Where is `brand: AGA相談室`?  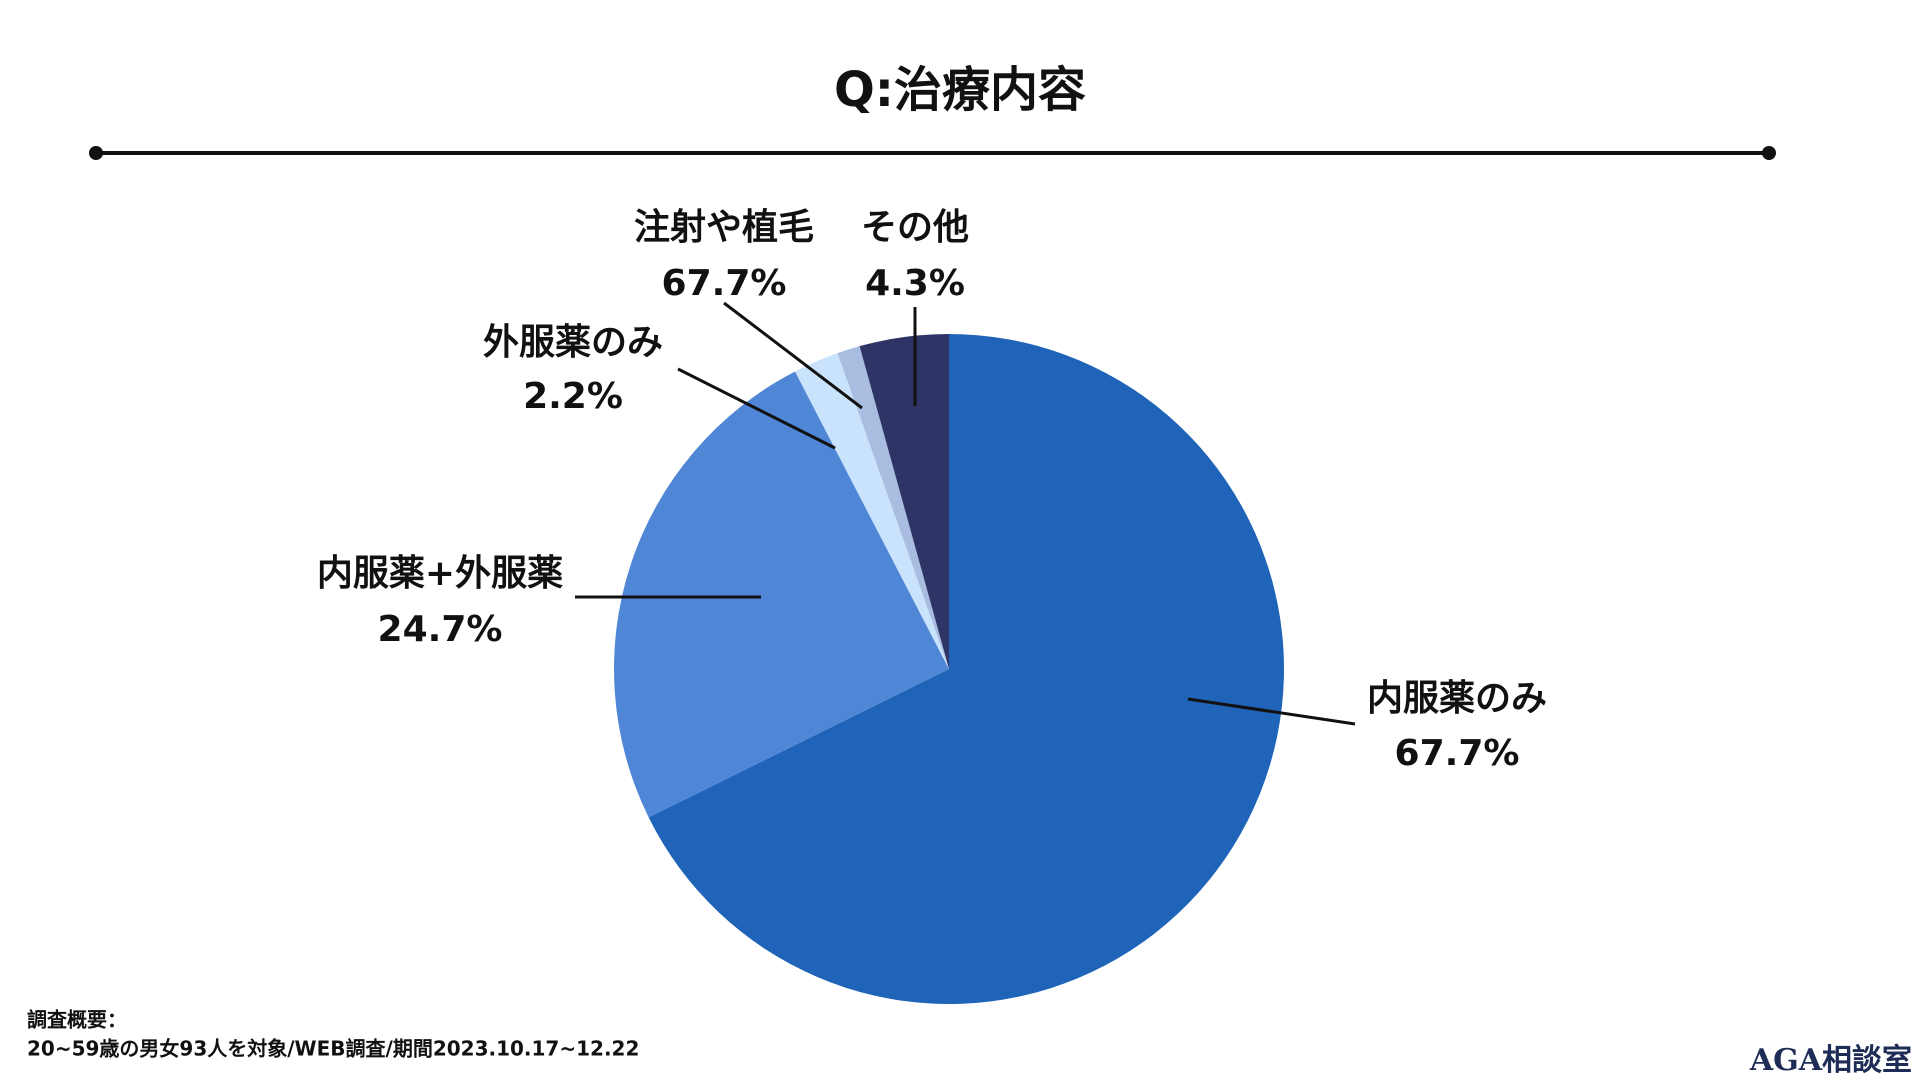 brand: AGA相談室 is located at coordinates (1830, 1060).